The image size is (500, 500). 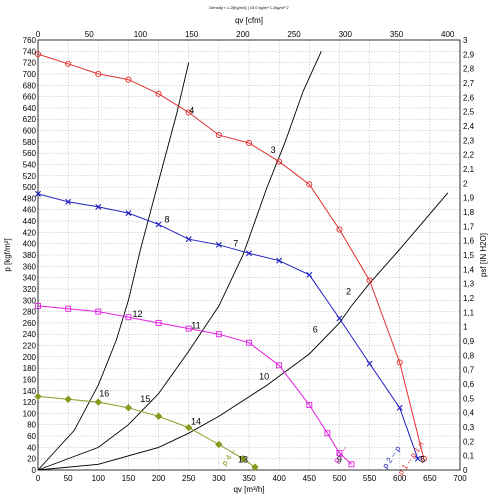 What do you see at coordinates (469, 413) in the screenshot?
I see `y2-tick-label: 0,4` at bounding box center [469, 413].